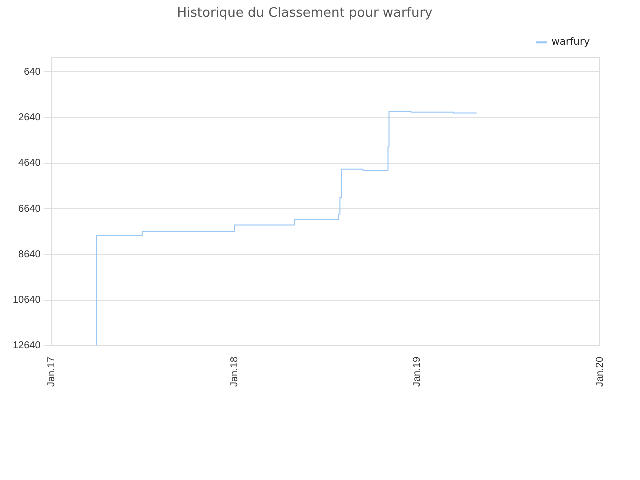 This screenshot has width=640, height=480. Describe the element at coordinates (305, 14) in the screenshot. I see `chart-title: Historique du Classement pour warfury` at that location.